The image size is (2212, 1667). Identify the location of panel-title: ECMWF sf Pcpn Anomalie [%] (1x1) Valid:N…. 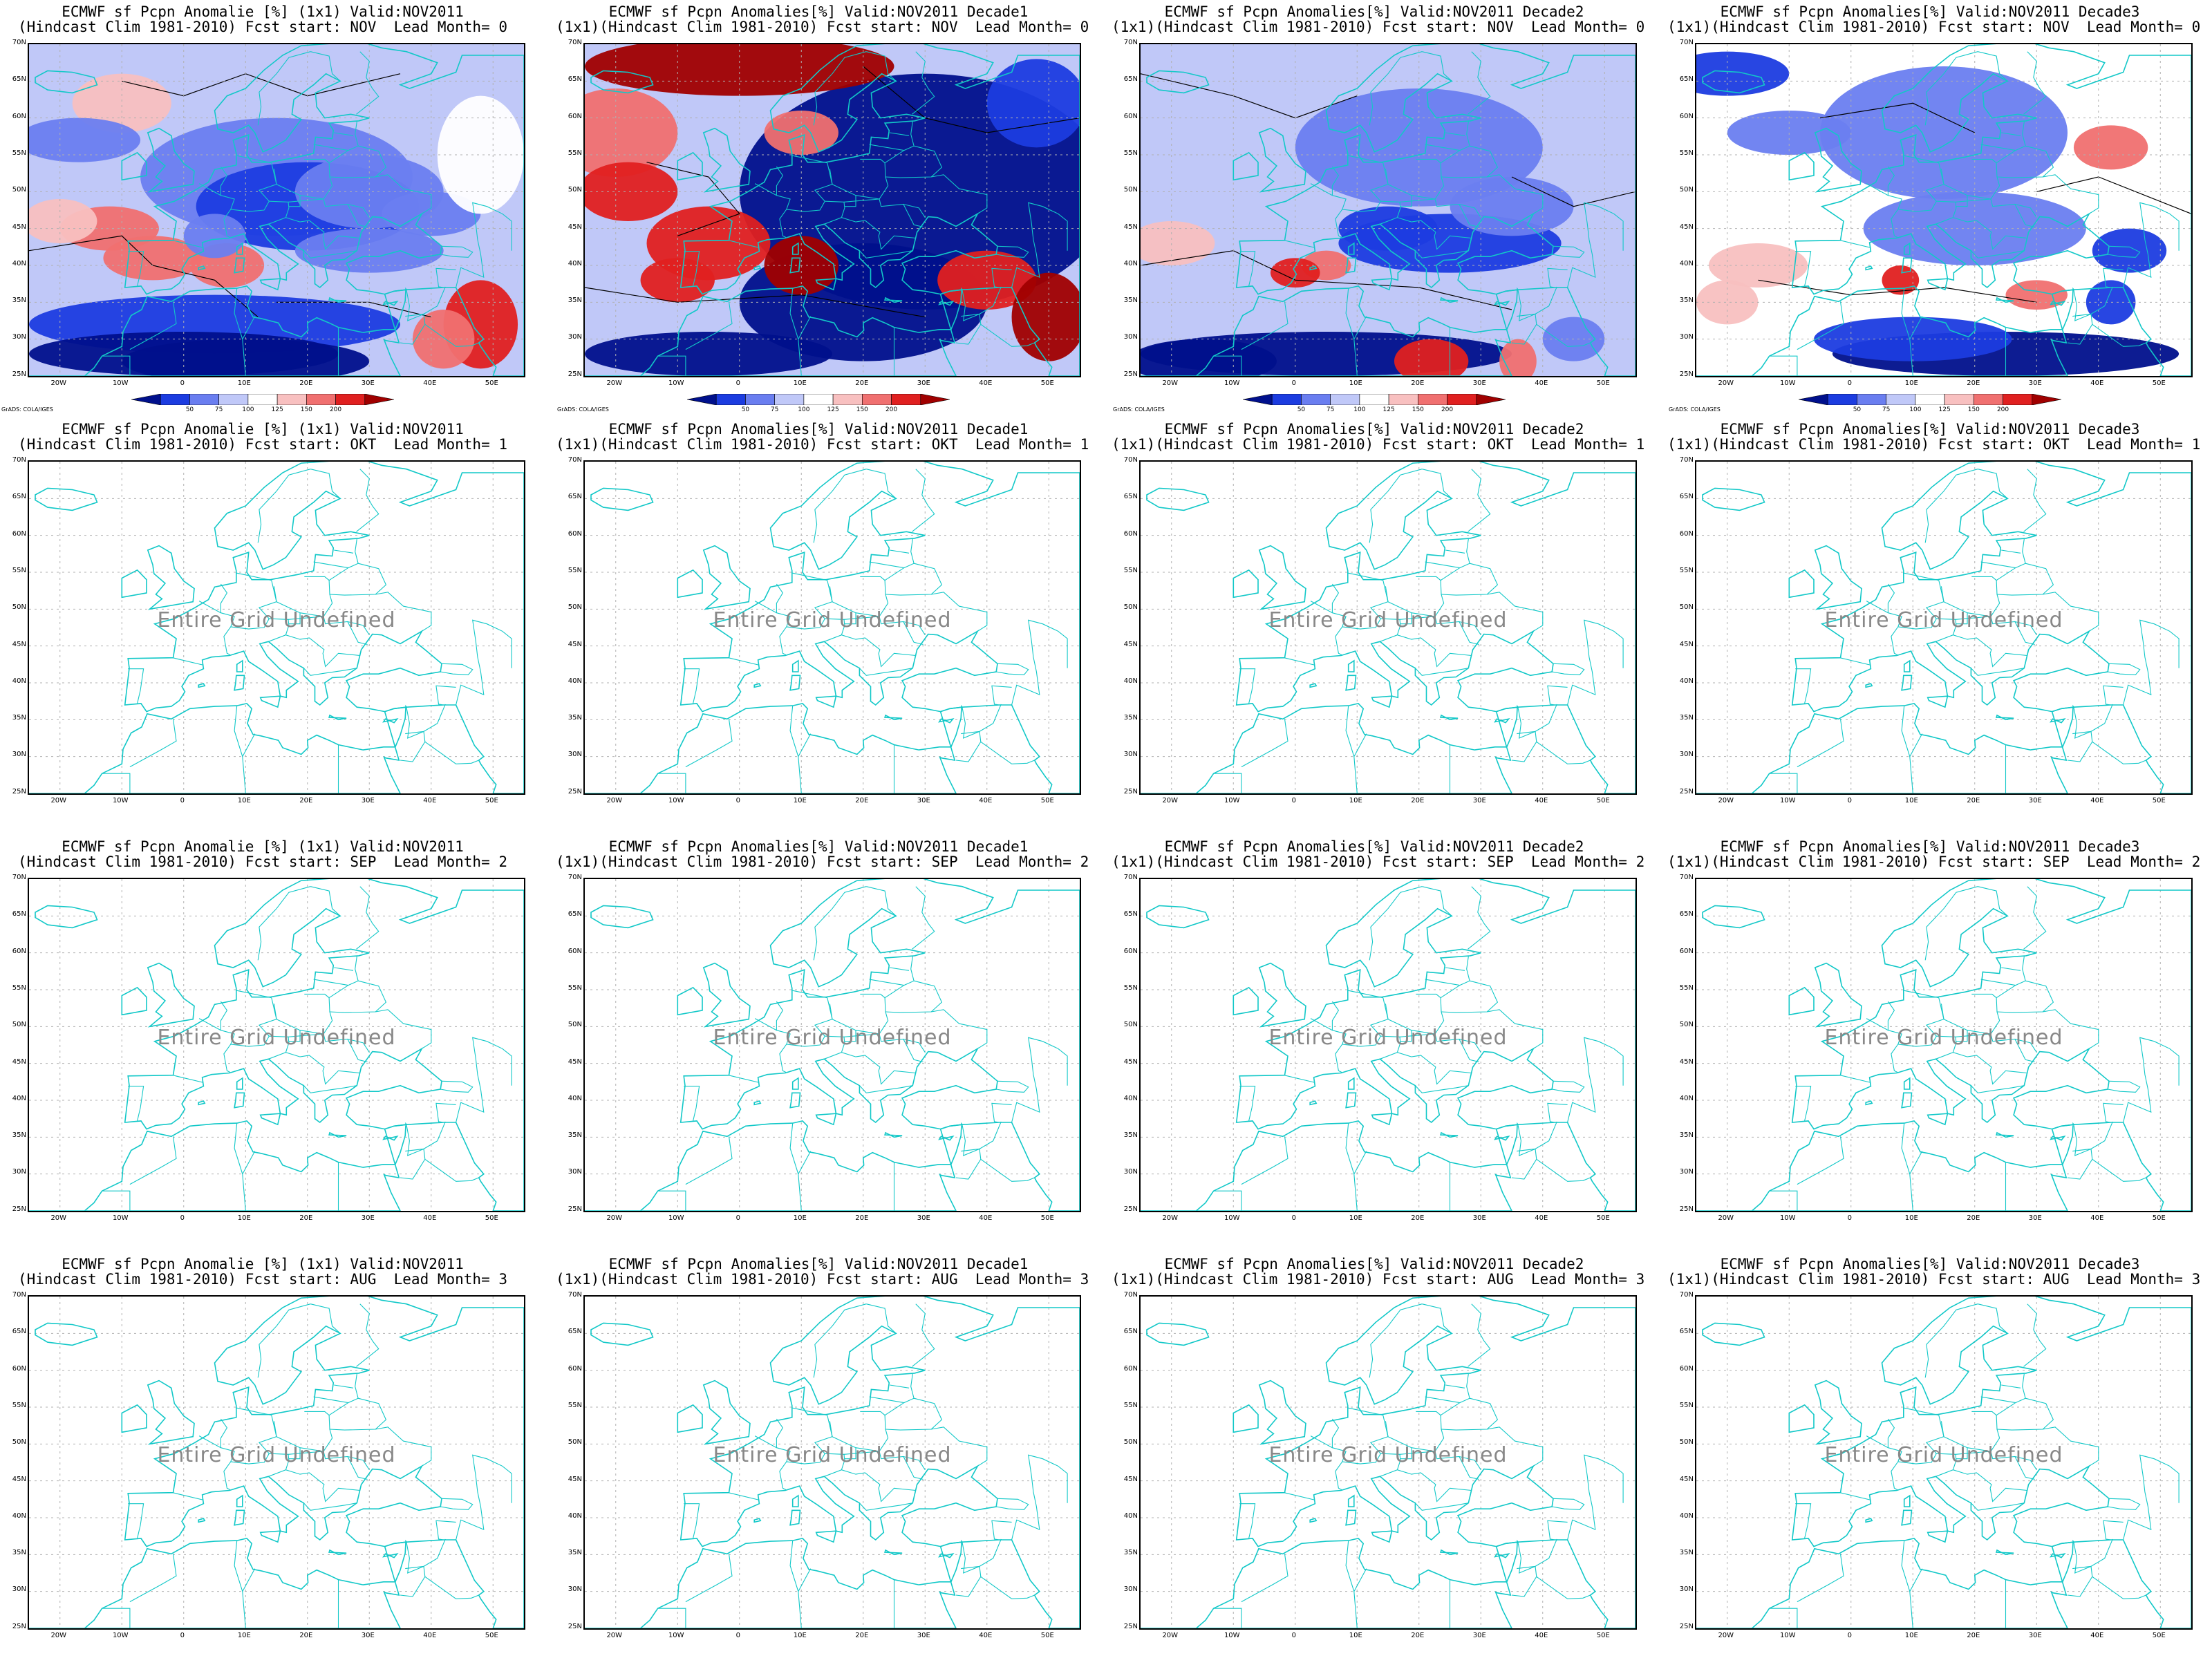
(263, 429).